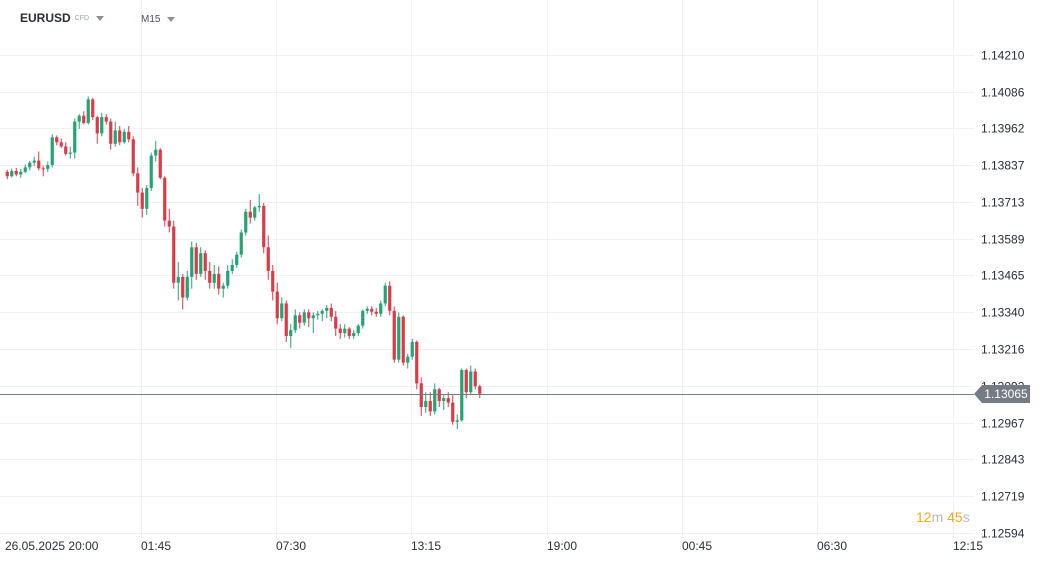  What do you see at coordinates (52, 546) in the screenshot?
I see `x-tick-label: 26.05.2025 20:00` at bounding box center [52, 546].